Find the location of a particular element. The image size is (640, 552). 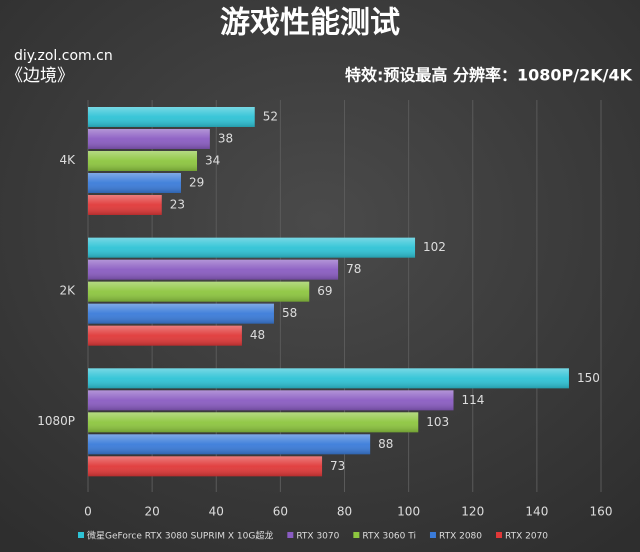

value-label: 102 is located at coordinates (434, 247).